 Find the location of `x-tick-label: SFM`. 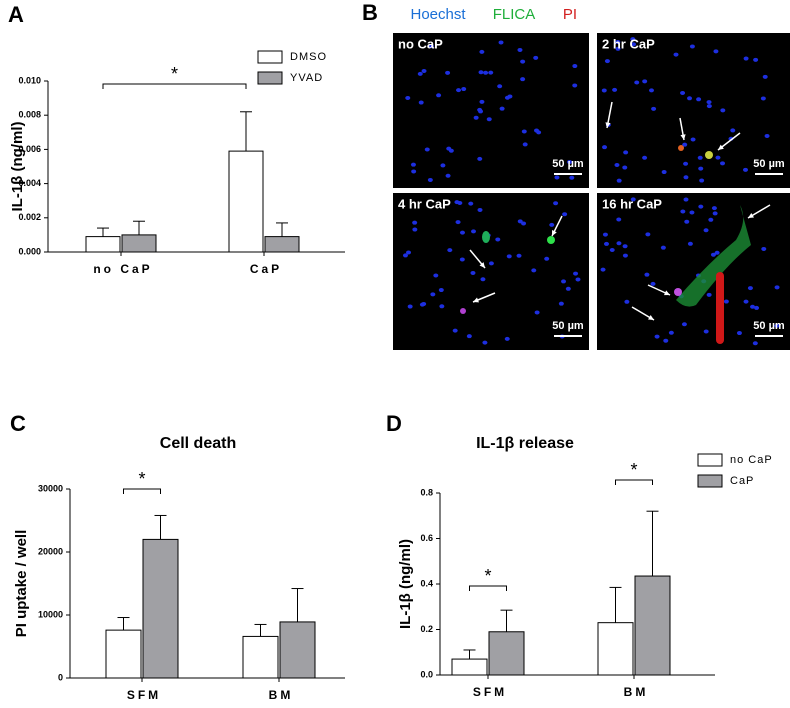

x-tick-label: SFM is located at coordinates (490, 692).